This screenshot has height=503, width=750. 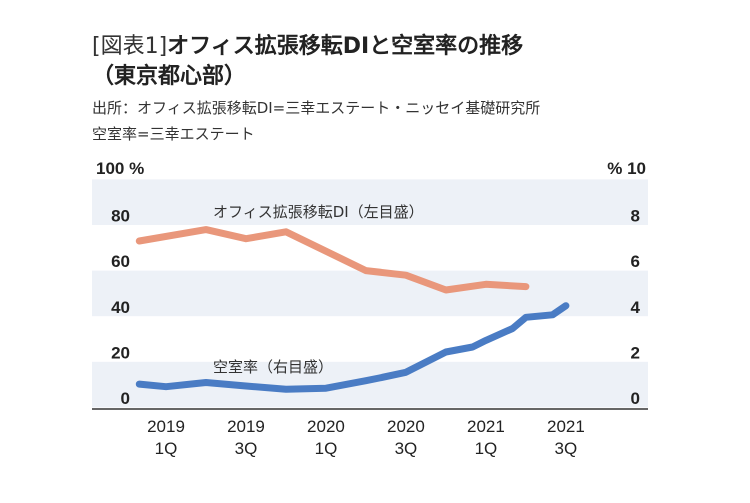 What do you see at coordinates (169, 76) in the screenshot?
I see `chart-title-line2: （東京都心部）` at bounding box center [169, 76].